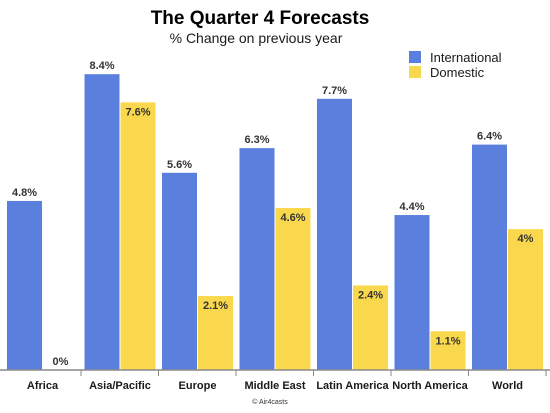  I want to click on bar-domestic-latin-america, so click(370, 327).